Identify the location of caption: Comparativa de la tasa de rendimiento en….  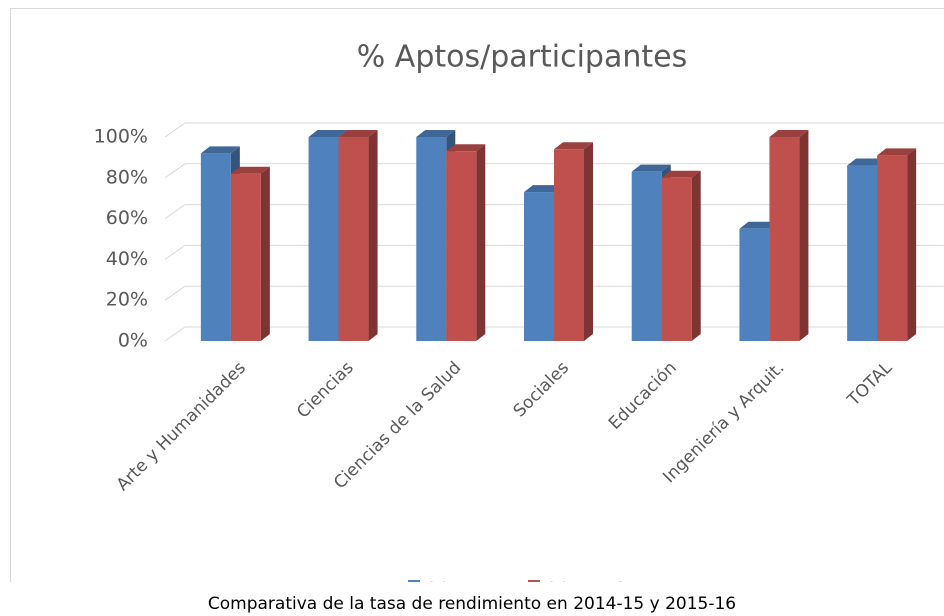
(472, 604).